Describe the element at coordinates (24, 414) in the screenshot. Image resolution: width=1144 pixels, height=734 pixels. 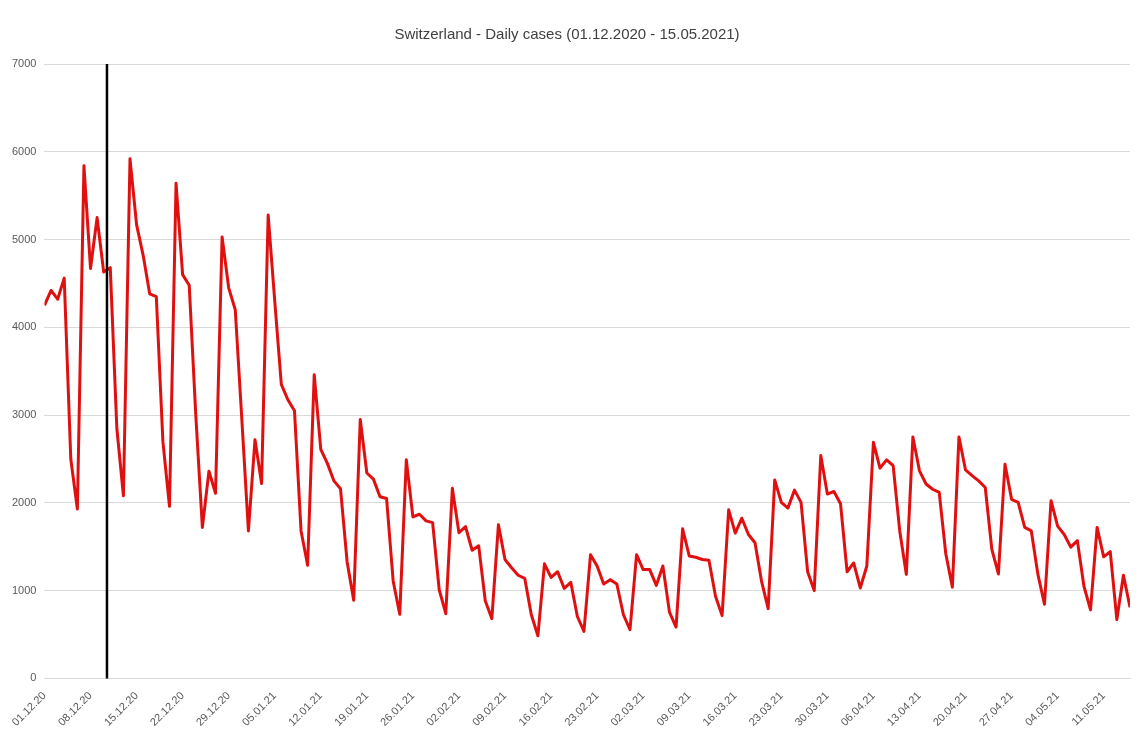
I see `y-tick-label: 3000` at that location.